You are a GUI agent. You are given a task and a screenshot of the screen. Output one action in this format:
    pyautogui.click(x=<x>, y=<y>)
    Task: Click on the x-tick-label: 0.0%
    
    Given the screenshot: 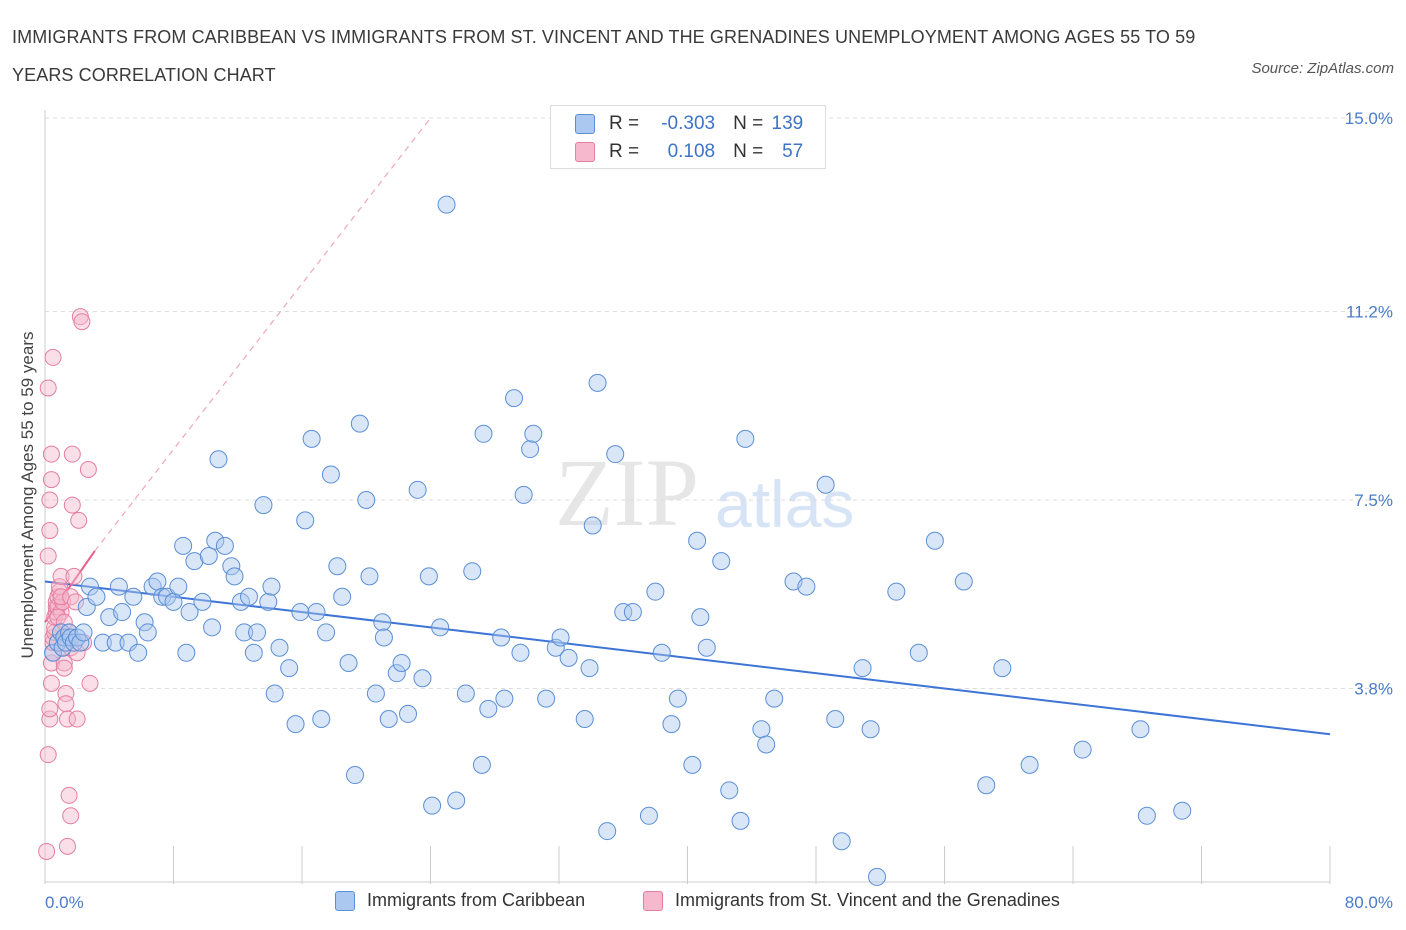 What is the action you would take?
    pyautogui.click(x=64, y=902)
    